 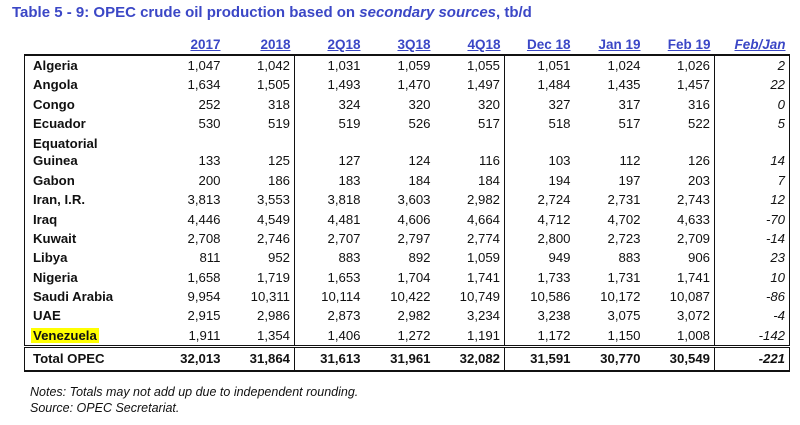 What do you see at coordinates (89, 85) in the screenshot?
I see `country-name: Angola` at bounding box center [89, 85].